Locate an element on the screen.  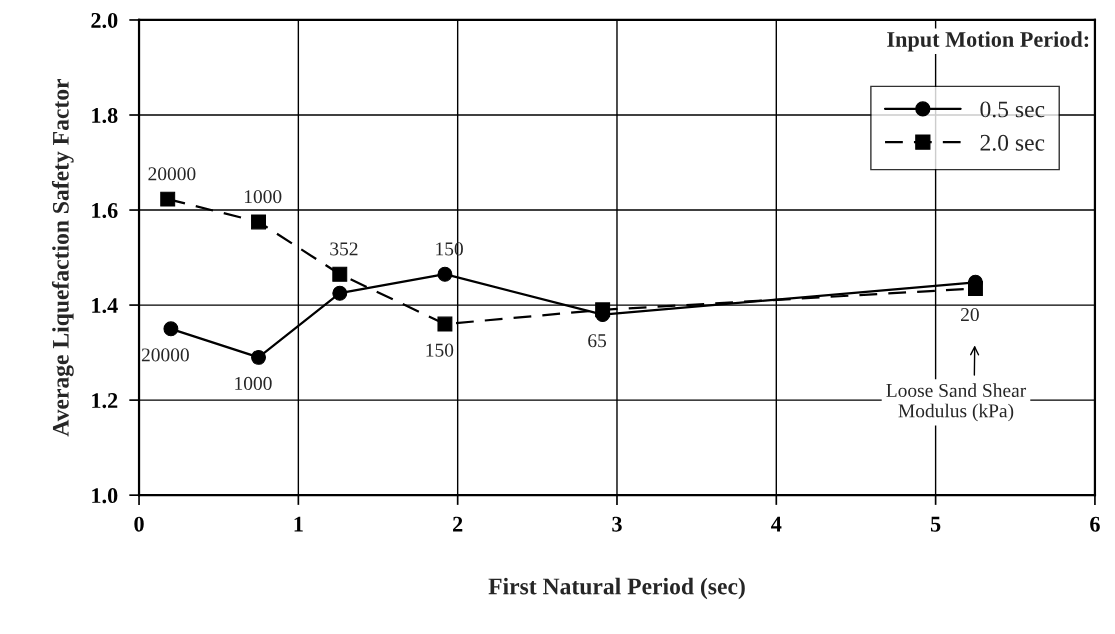
x-tick-label: 1 is located at coordinates (298, 524).